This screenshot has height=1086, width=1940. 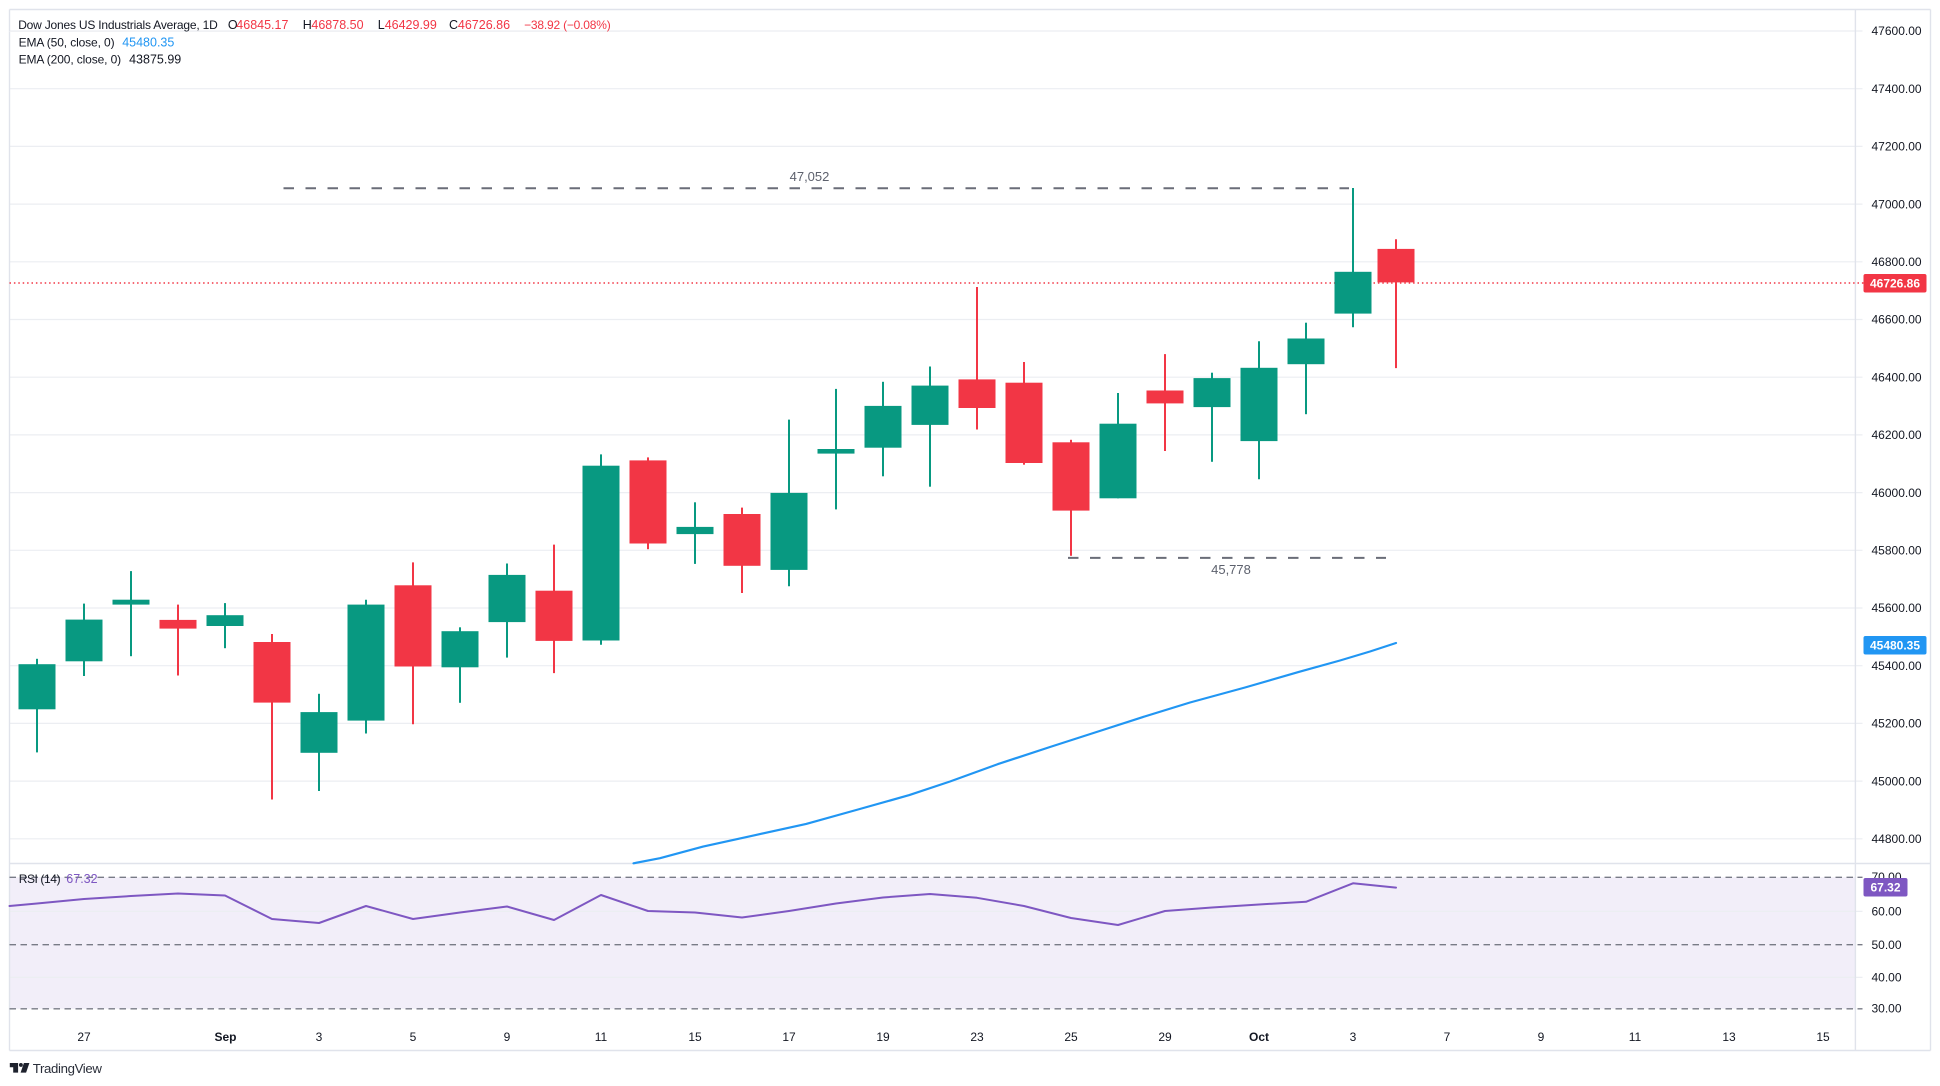 What do you see at coordinates (1887, 912) in the screenshot?
I see `svg-text: 60.00` at bounding box center [1887, 912].